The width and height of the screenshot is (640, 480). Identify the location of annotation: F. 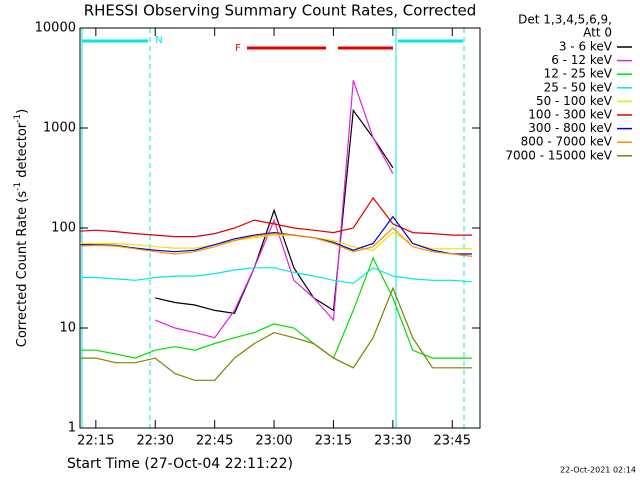
(238, 48).